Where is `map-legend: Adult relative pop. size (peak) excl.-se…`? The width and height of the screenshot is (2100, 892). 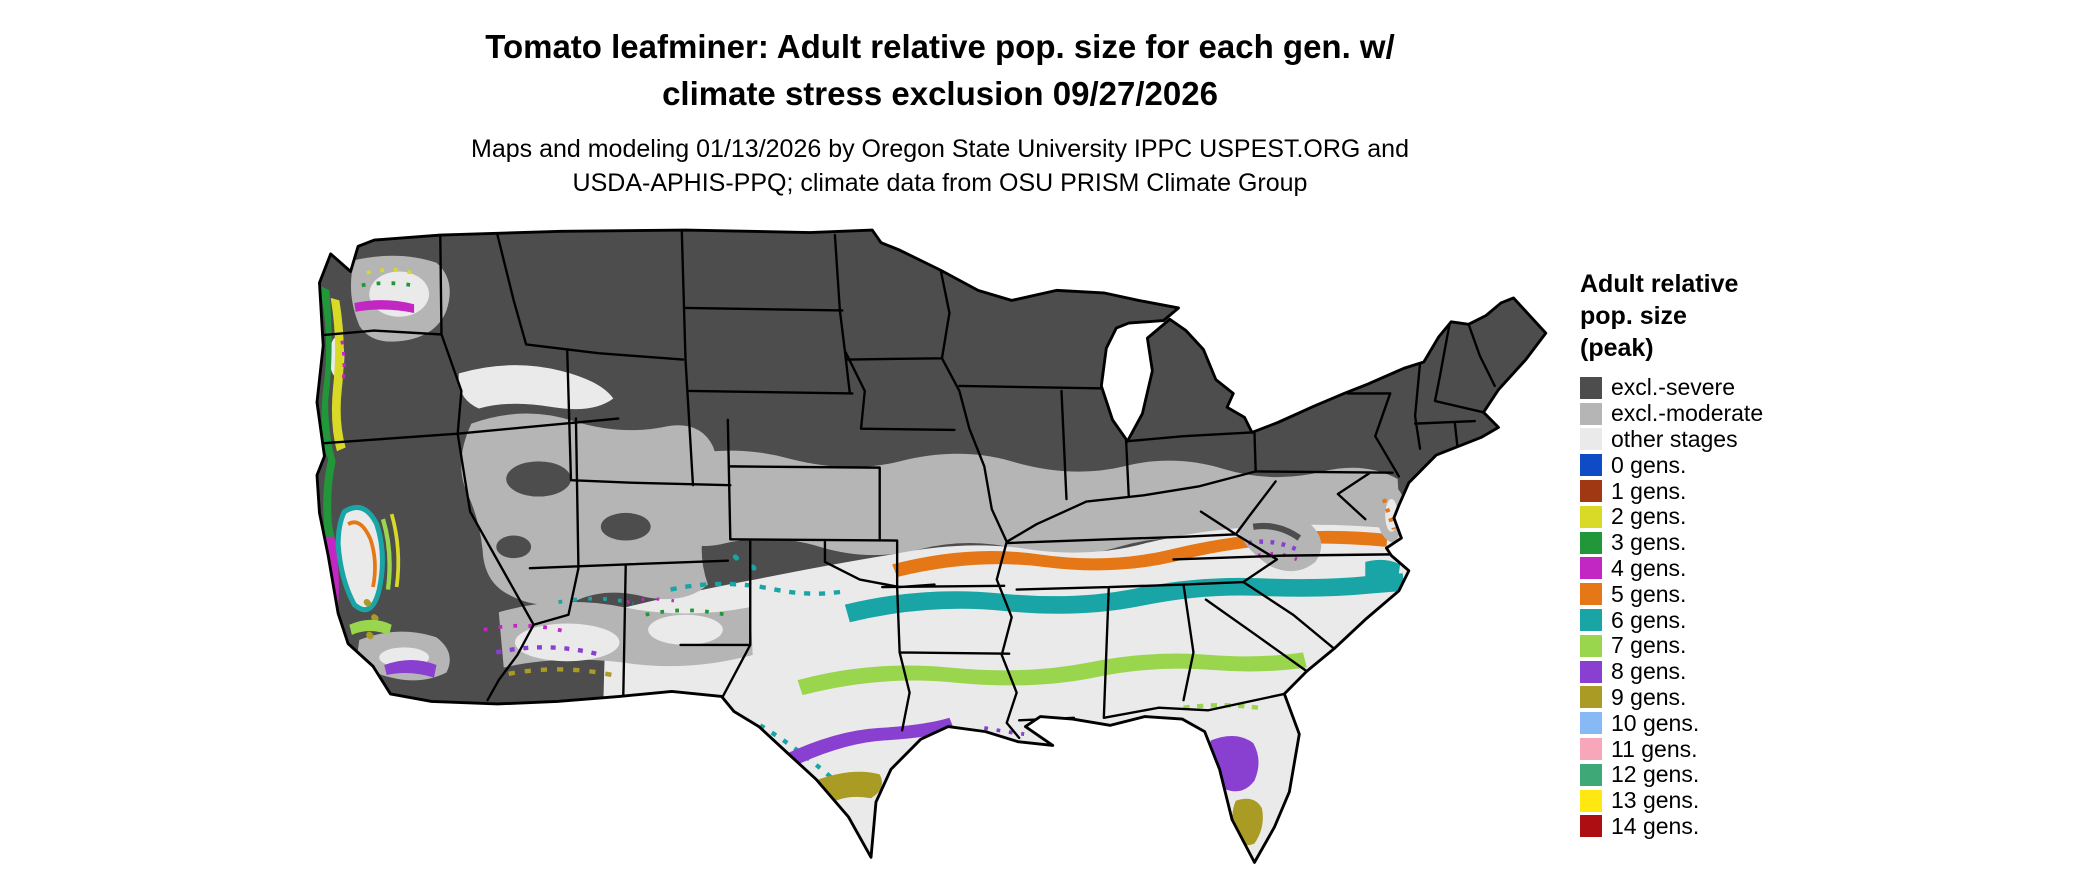
map-legend: Adult relative pop. size (peak) excl.-se… is located at coordinates (1725, 553).